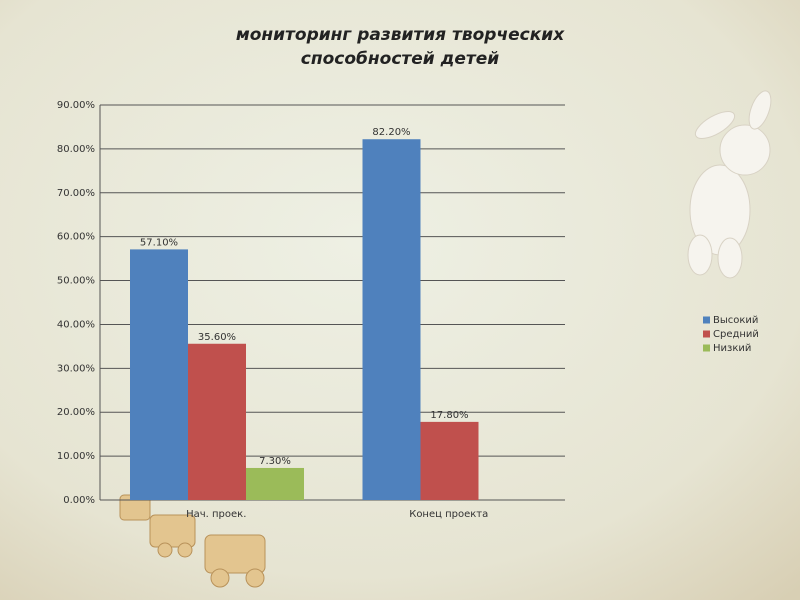 Image resolution: width=800 pixels, height=600 pixels. What do you see at coordinates (735, 320) in the screenshot?
I see `legend-label: Высокий` at bounding box center [735, 320].